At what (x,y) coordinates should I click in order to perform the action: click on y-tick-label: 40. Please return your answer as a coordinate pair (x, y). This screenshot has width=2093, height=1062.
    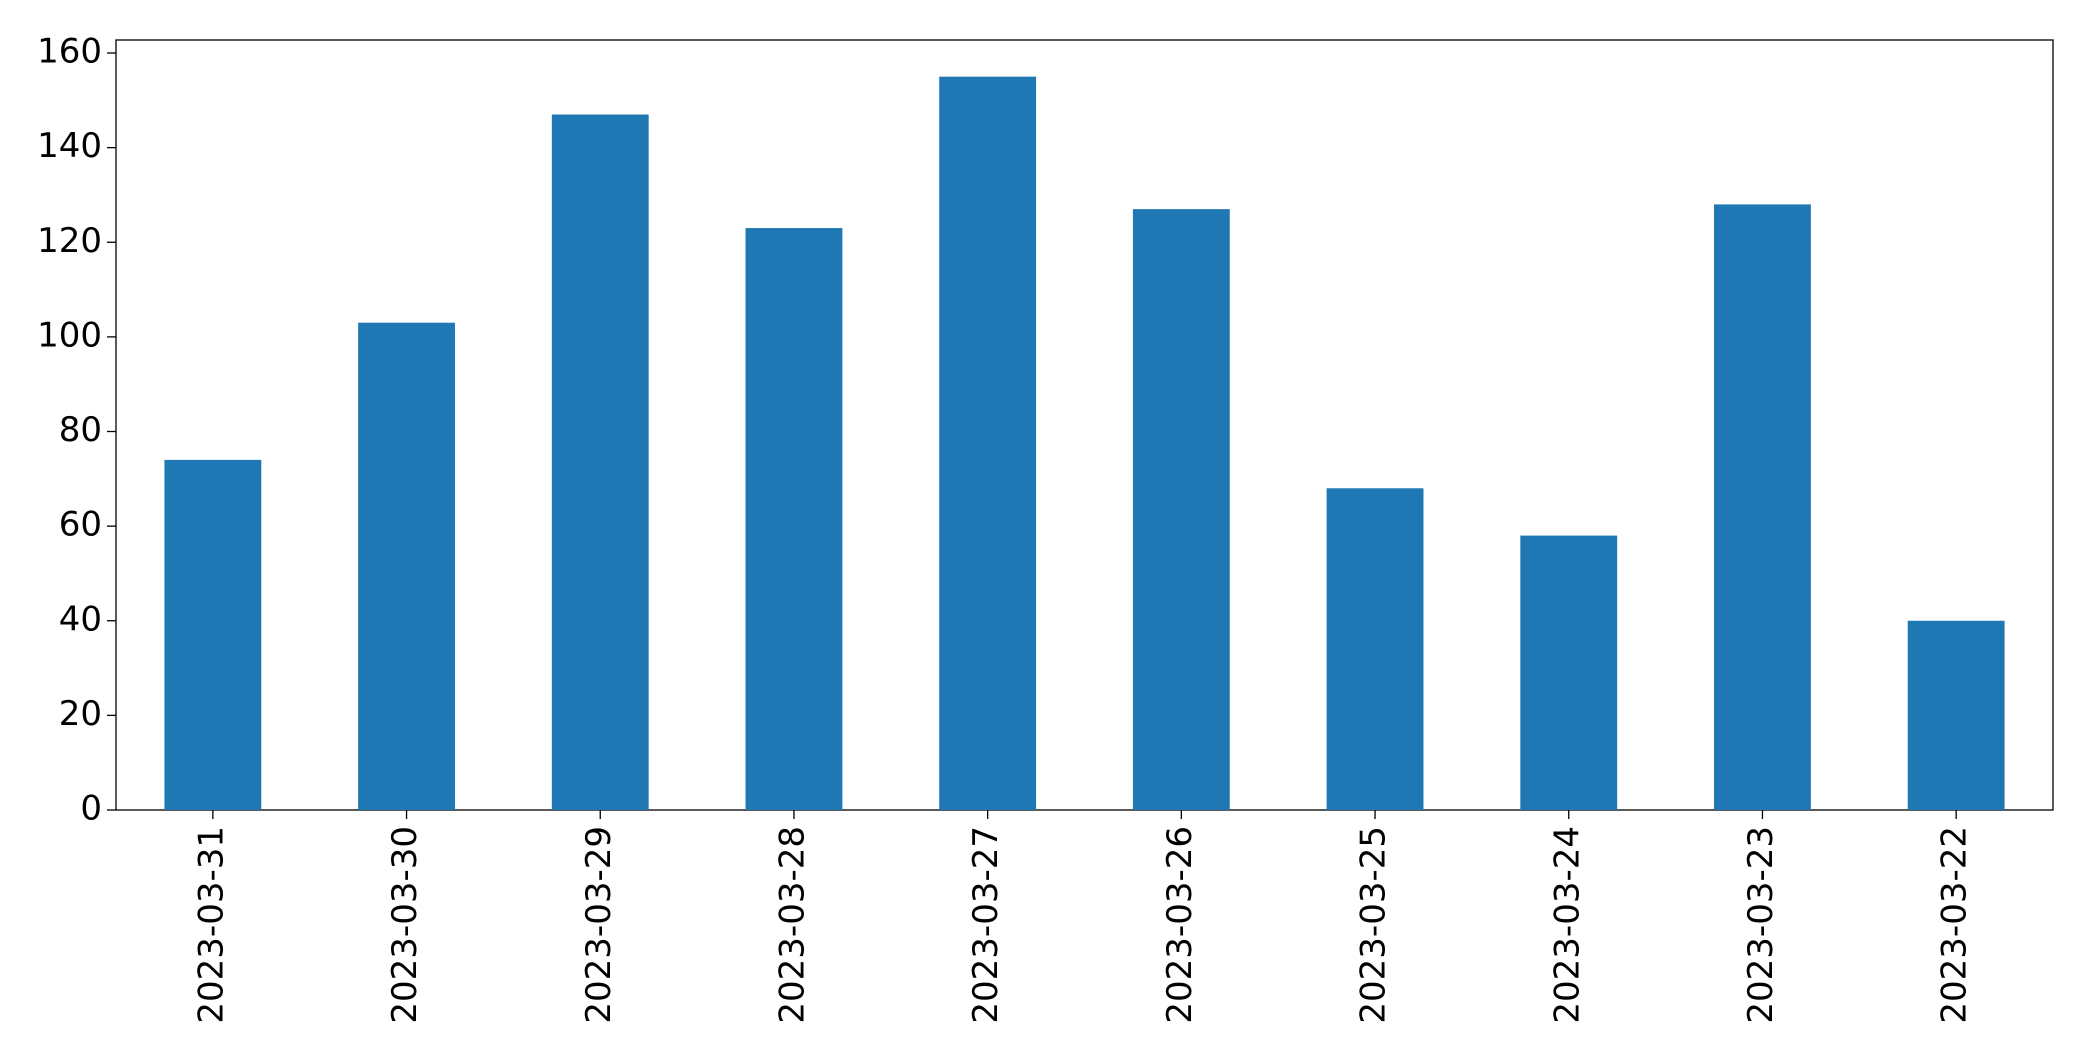
    Looking at the image, I should click on (80, 619).